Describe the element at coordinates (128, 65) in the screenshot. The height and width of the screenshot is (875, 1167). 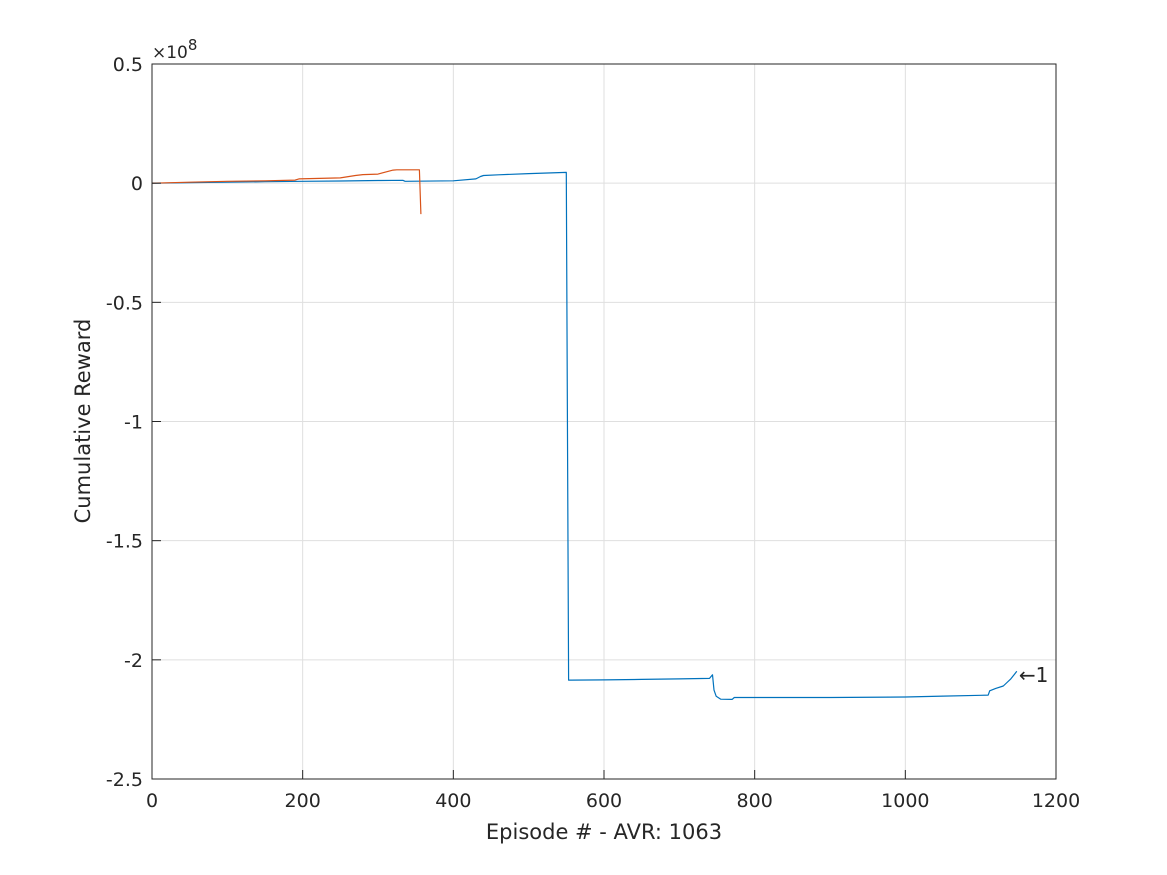
I see `y-tick-label: 0.5` at that location.